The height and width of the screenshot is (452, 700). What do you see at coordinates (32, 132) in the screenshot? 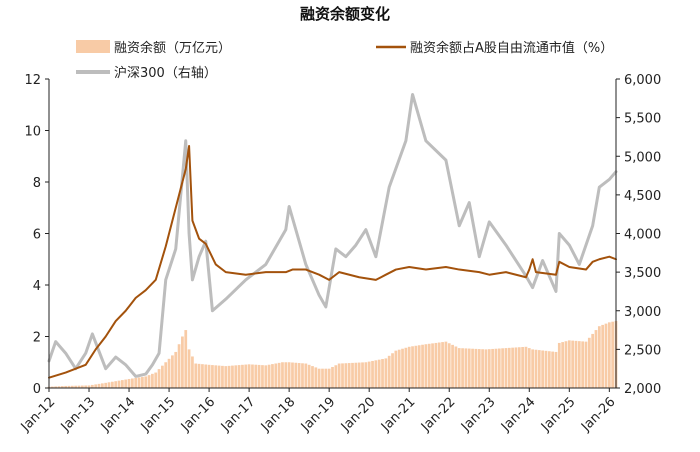
I see `left-tick-label: 10` at bounding box center [32, 132].